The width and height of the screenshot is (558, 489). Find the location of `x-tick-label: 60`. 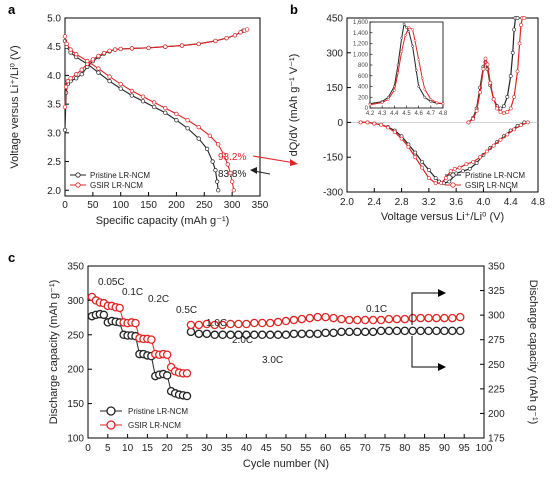

x-tick-label: 60 is located at coordinates (326, 448).